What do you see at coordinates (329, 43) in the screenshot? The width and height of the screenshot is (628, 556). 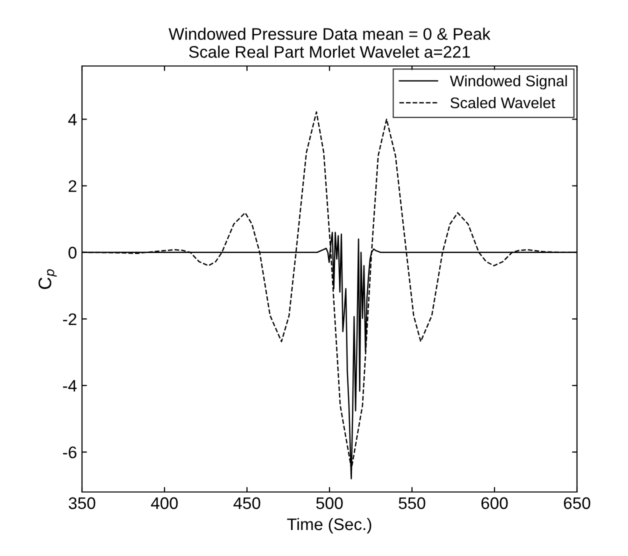 I see `chart-title: Windowed Pressure Data mean = 0 & Peak Scale Real Part Morlet Wavelet a=221` at bounding box center [329, 43].